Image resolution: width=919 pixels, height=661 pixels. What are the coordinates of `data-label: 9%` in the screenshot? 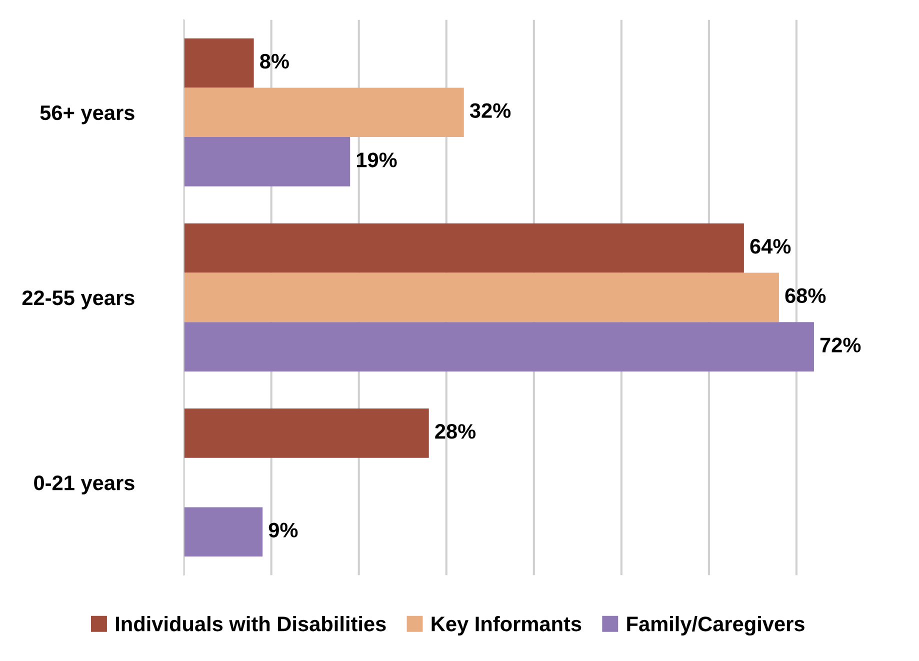 It's located at (283, 530).